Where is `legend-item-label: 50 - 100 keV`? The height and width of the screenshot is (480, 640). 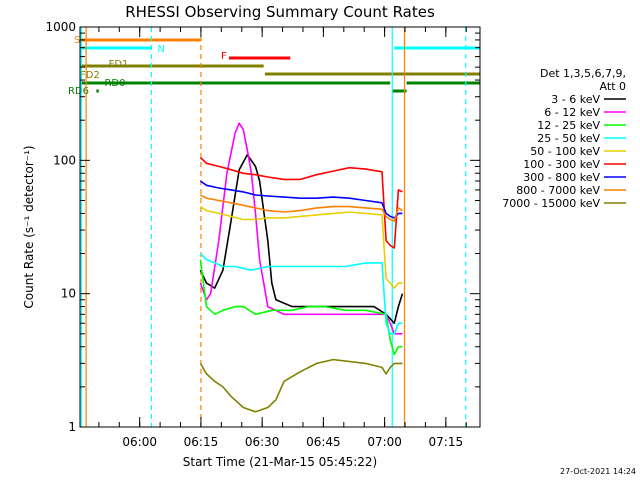 legend-item-label: 50 - 100 keV is located at coordinates (565, 151).